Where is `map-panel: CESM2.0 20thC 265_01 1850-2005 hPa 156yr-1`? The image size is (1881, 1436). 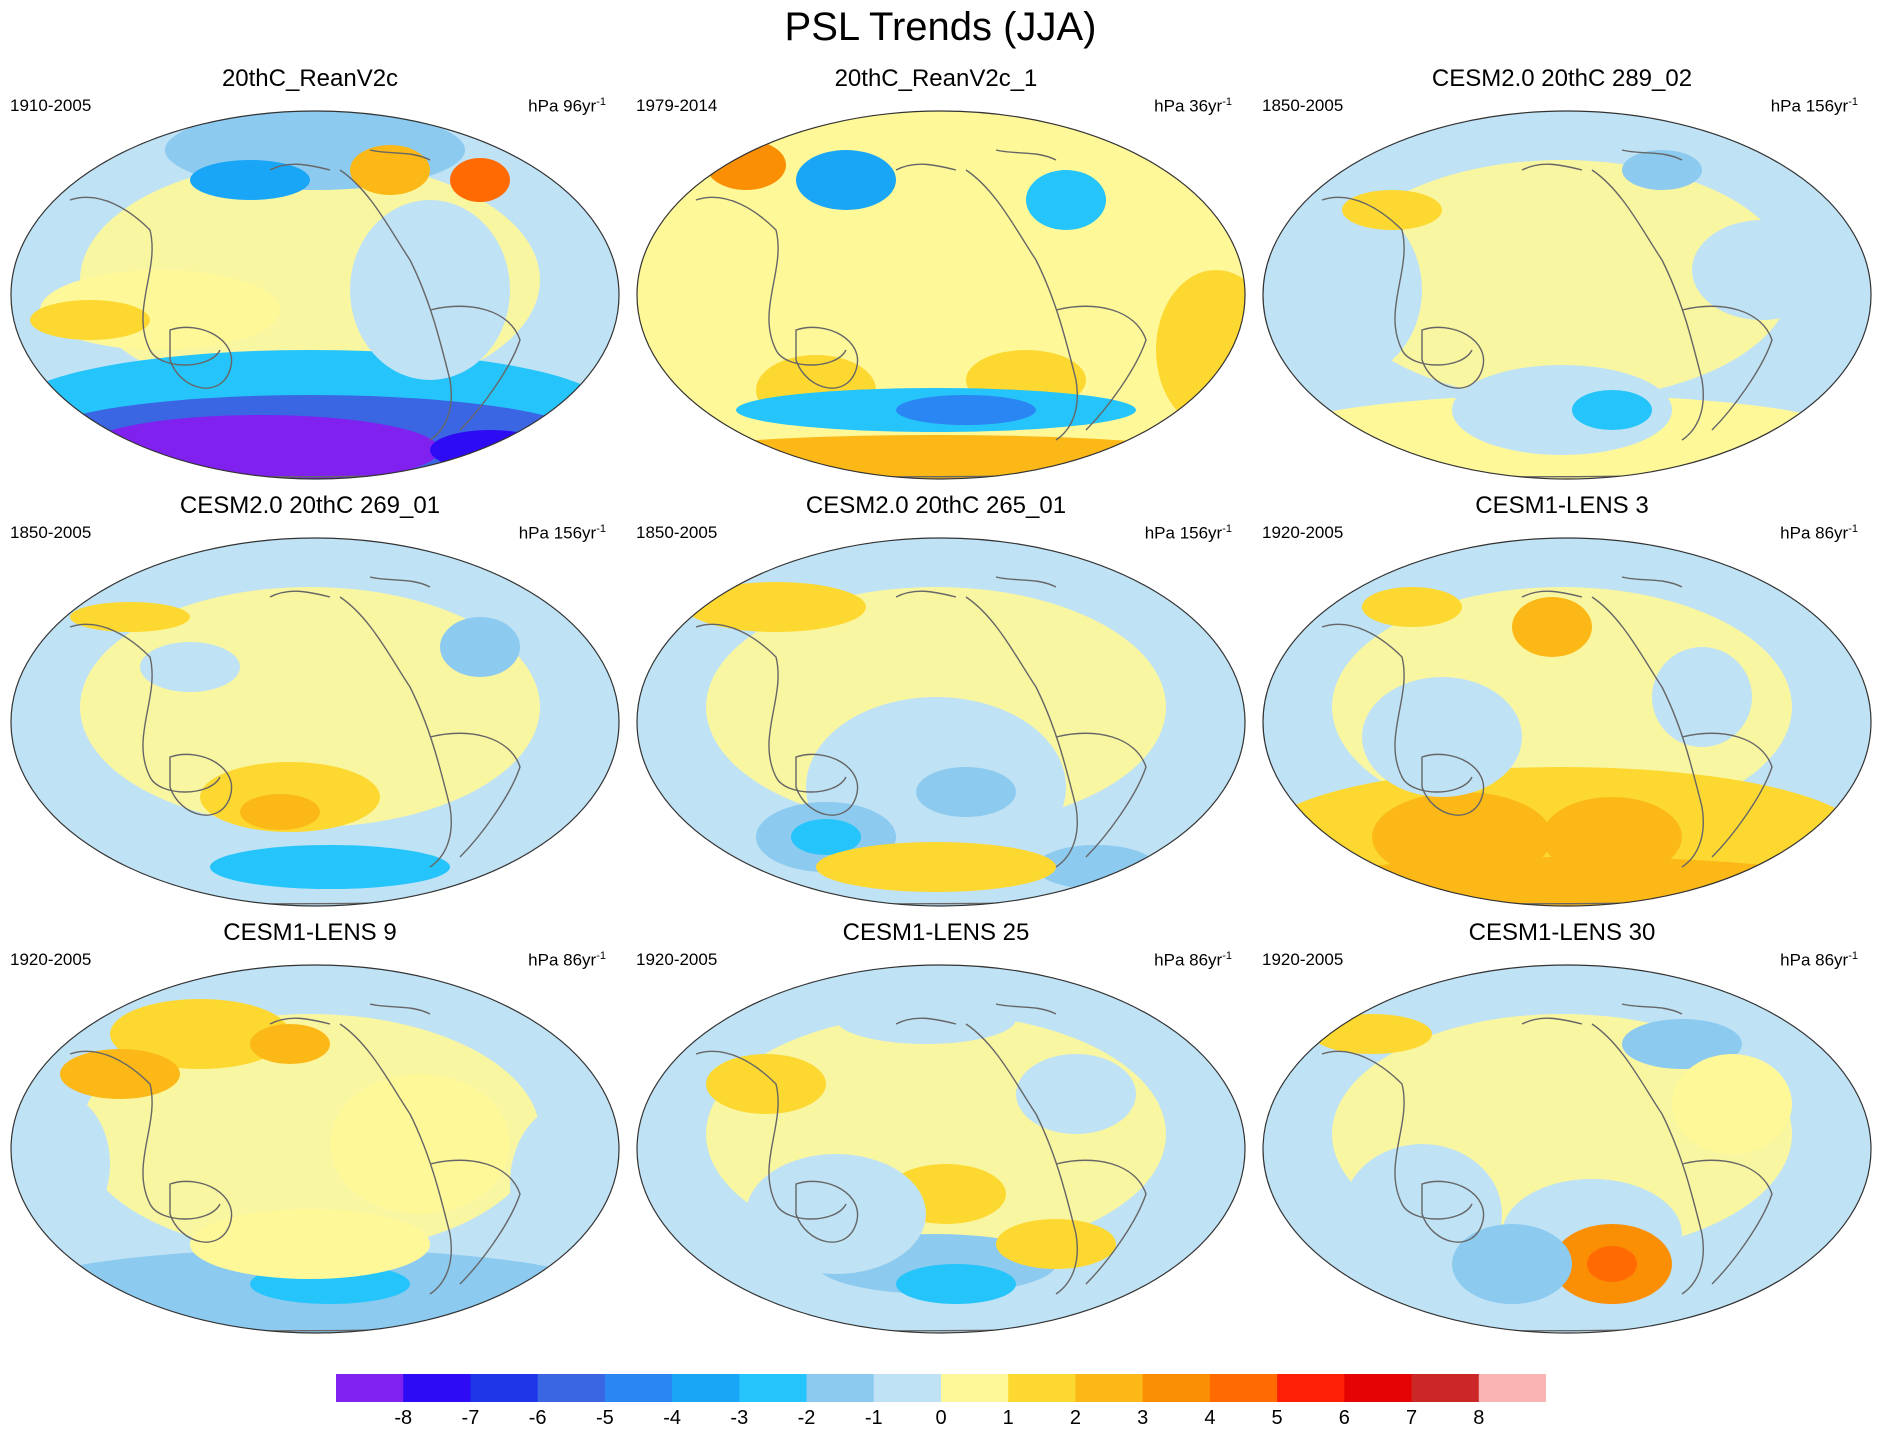
map-panel: CESM2.0 20thC 265_01 1850-2005 hPa 156yr-1 is located at coordinates (936, 699).